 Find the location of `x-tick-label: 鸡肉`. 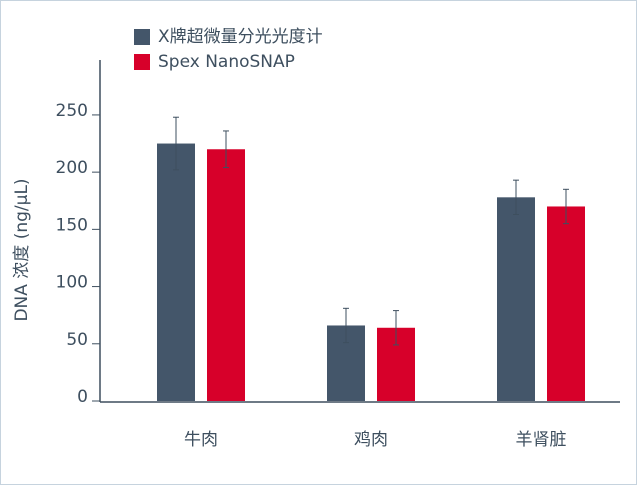

x-tick-label: 鸡肉 is located at coordinates (371, 440).